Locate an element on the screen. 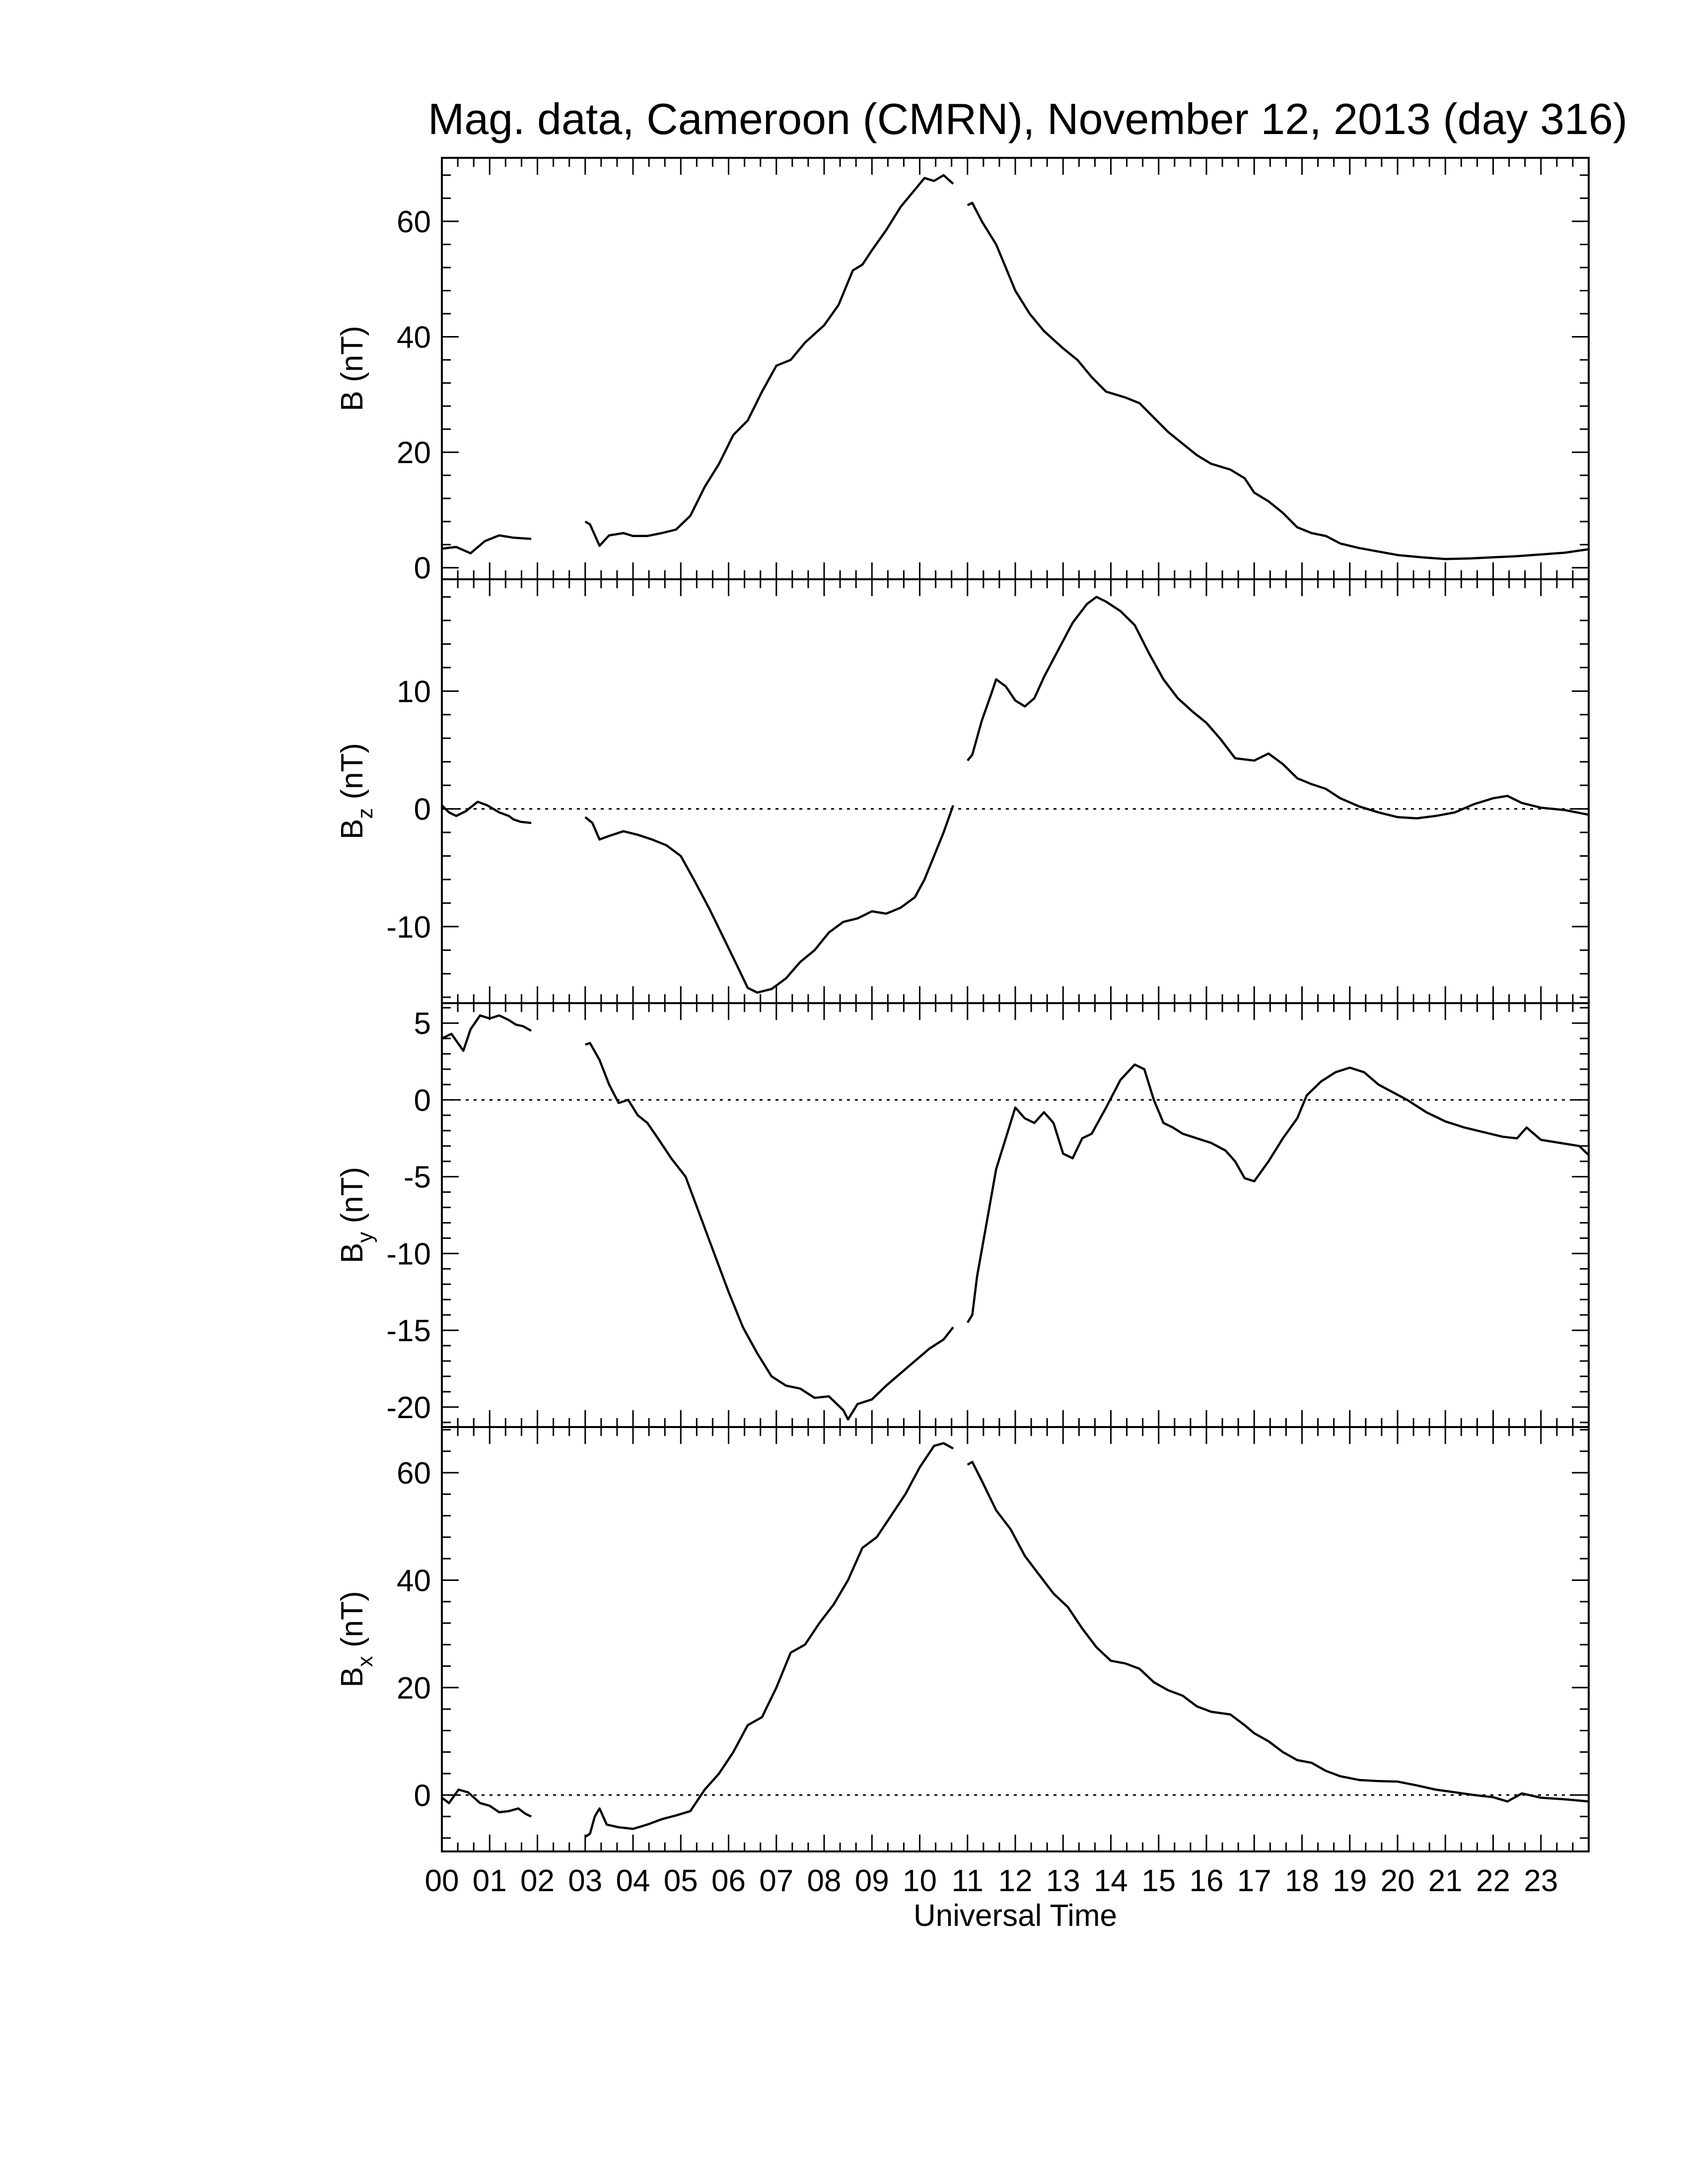 This screenshot has width=1688, height=2184. y-axis-label-Bz: Bz (nT) is located at coordinates (356, 791).